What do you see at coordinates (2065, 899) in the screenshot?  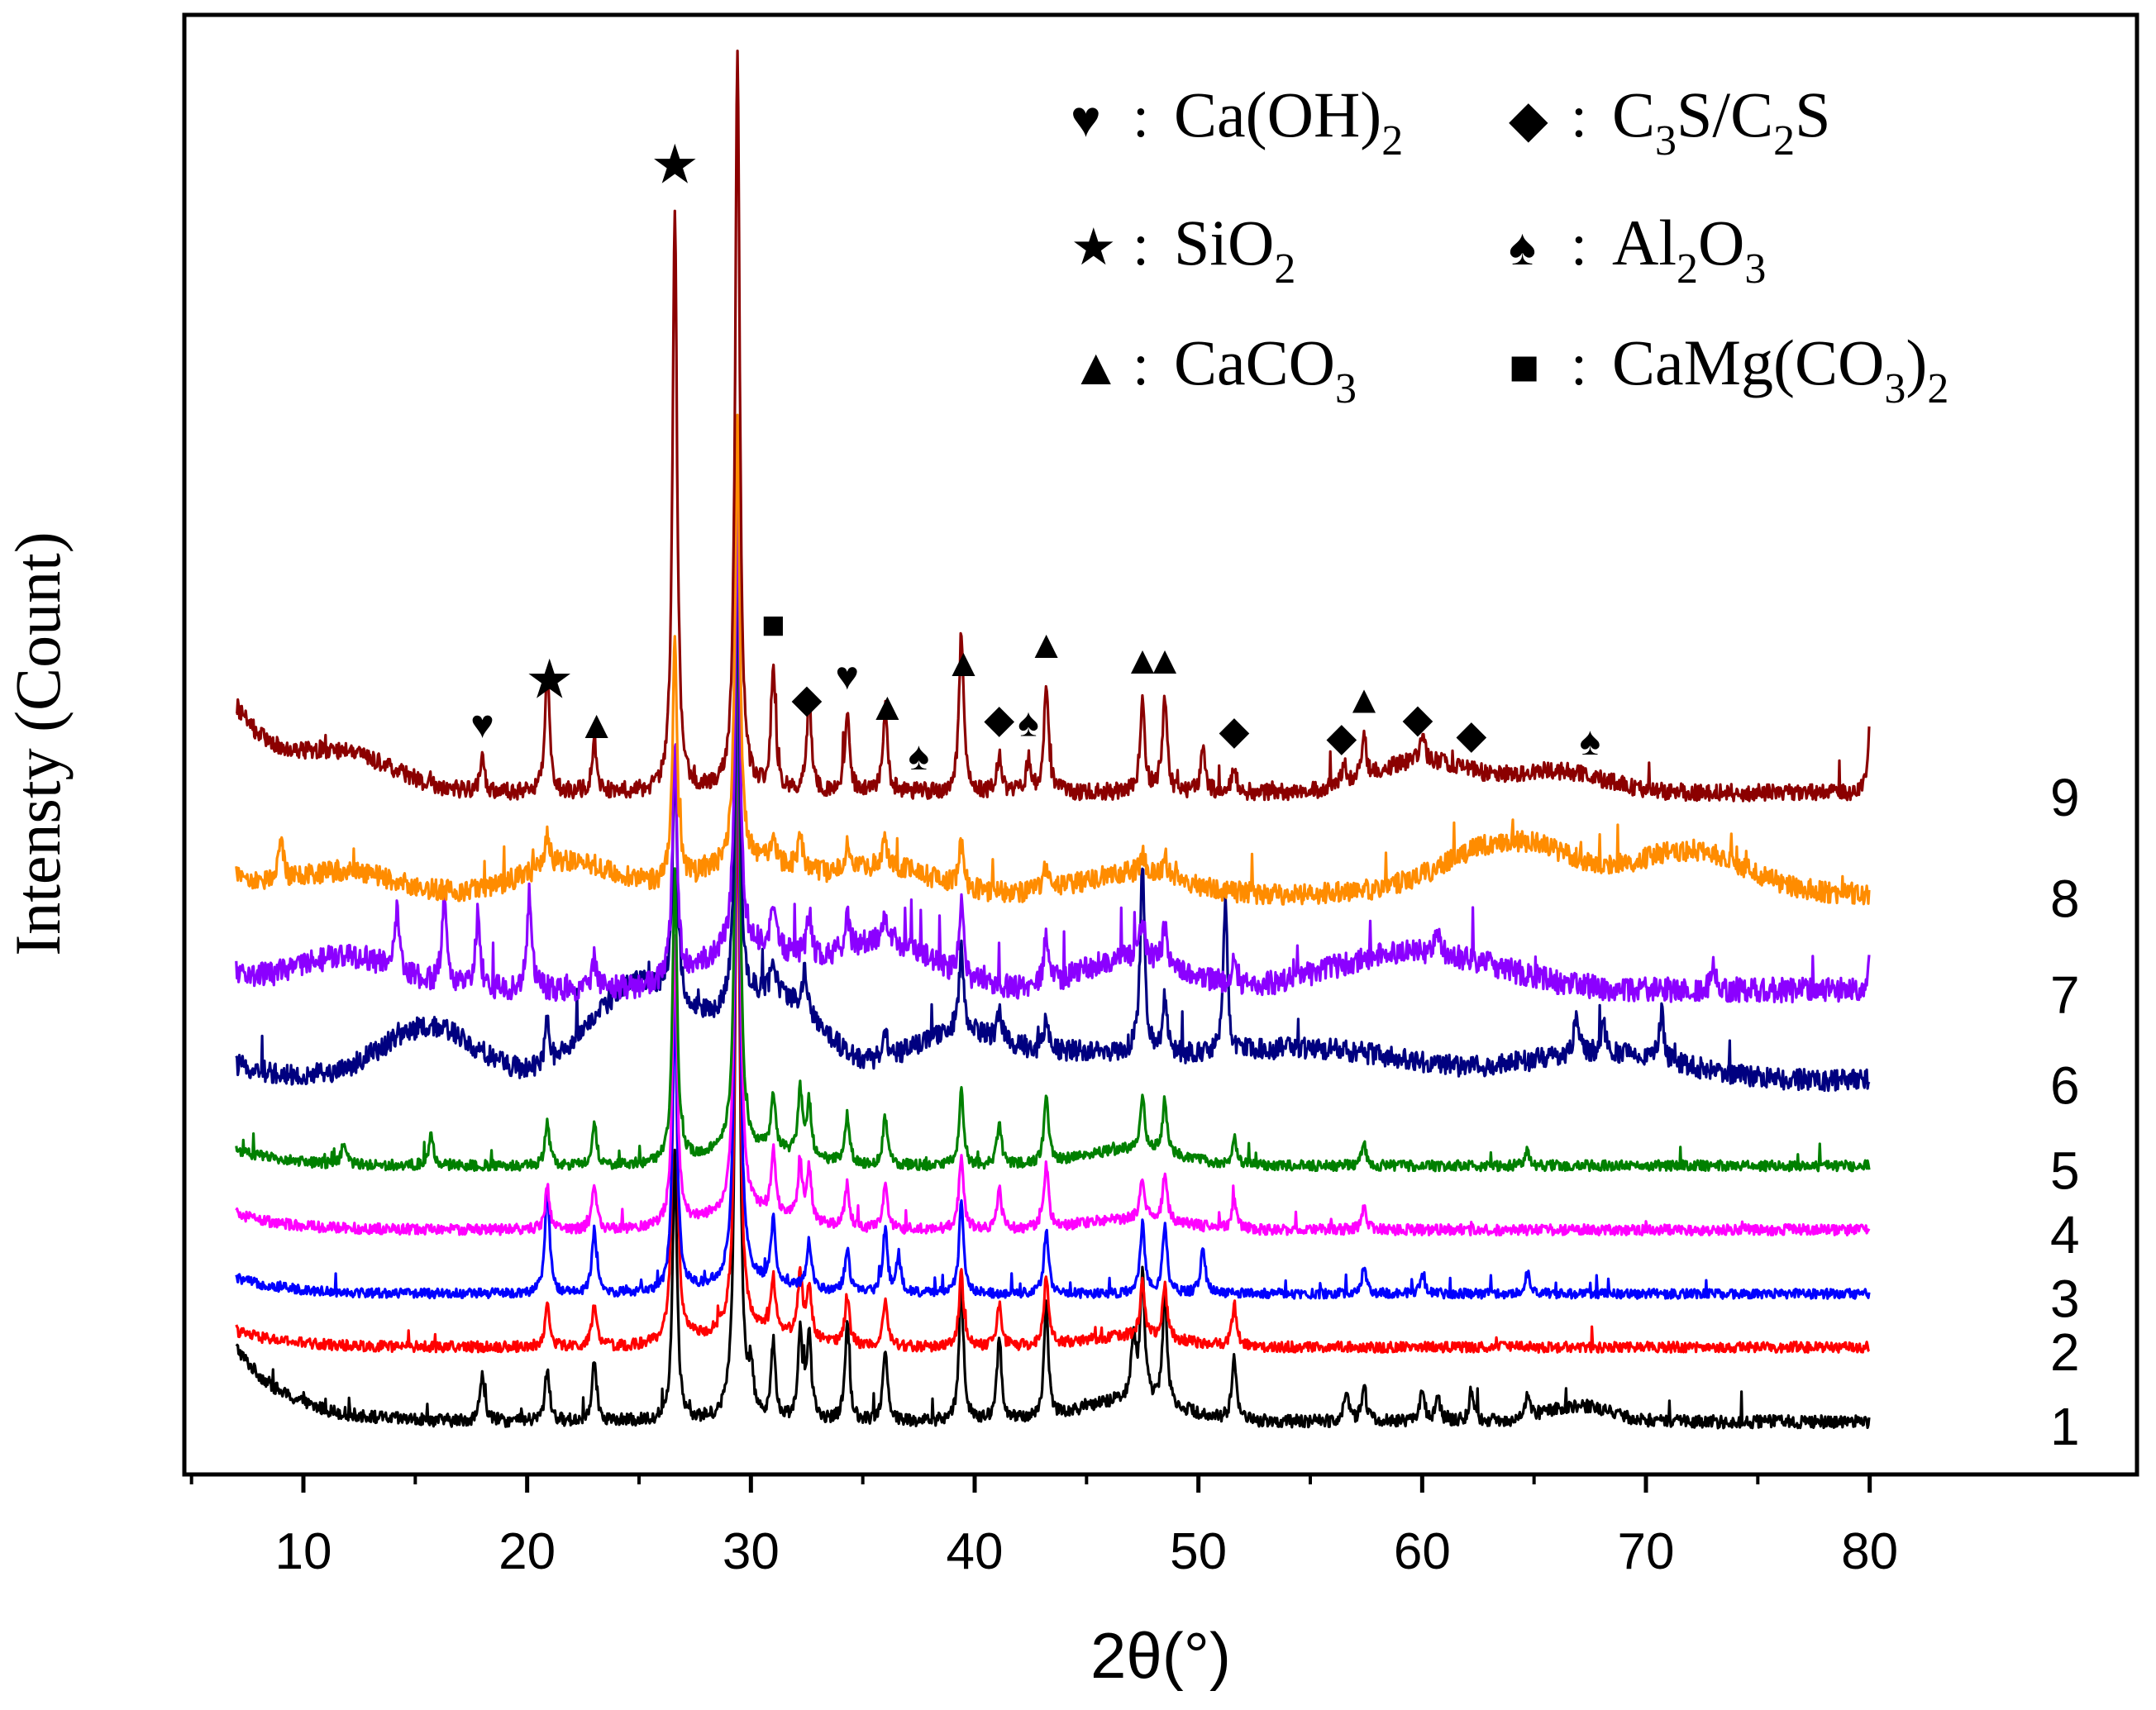 I see `series-label-8: 8` at bounding box center [2065, 899].